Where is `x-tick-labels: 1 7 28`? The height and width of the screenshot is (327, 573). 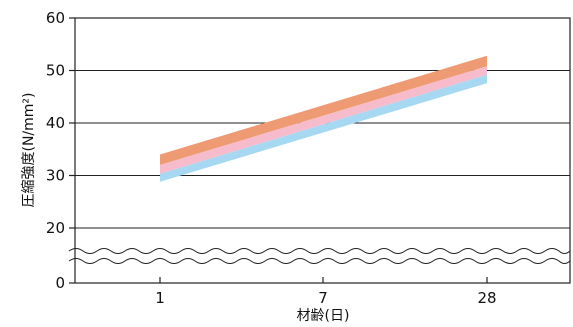
x-tick-labels: 1 7 28 is located at coordinates (325, 298).